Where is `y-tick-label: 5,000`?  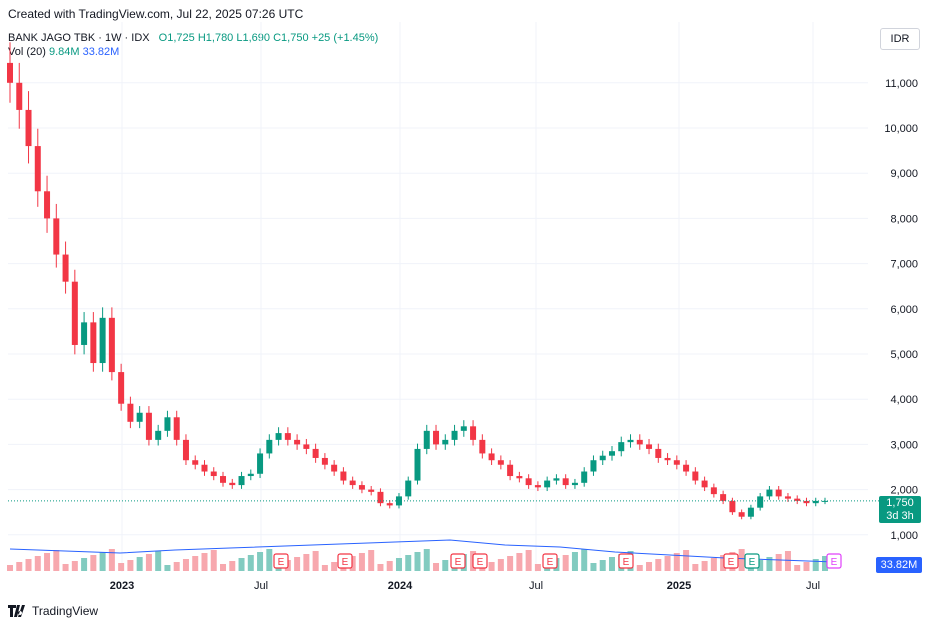 y-tick-label: 5,000 is located at coordinates (904, 355).